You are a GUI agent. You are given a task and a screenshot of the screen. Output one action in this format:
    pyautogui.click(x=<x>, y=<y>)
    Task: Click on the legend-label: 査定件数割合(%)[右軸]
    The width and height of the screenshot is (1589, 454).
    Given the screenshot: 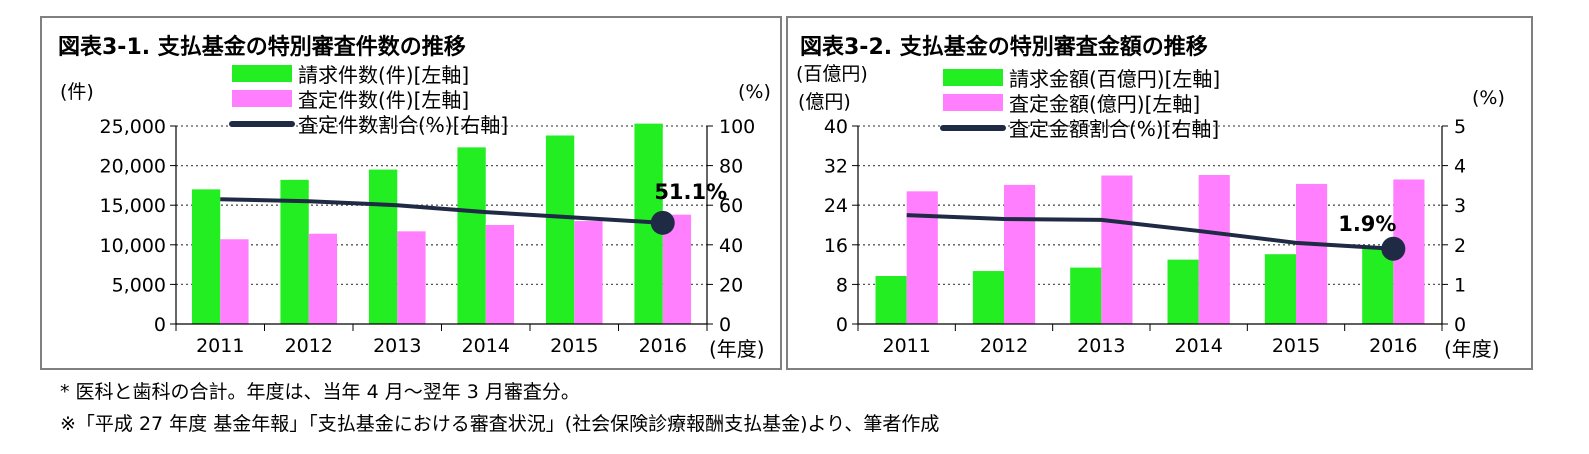 What is the action you would take?
    pyautogui.click(x=403, y=125)
    